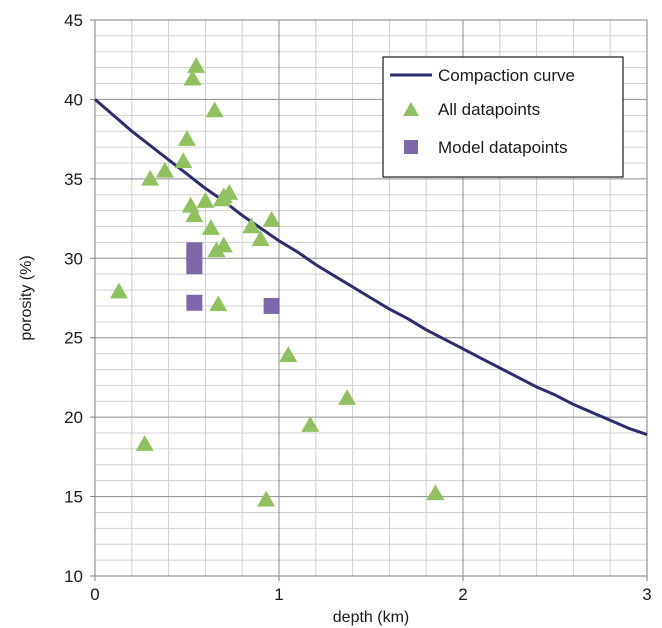 The height and width of the screenshot is (628, 662). I want to click on x-axis-label: depth (km), so click(371, 617).